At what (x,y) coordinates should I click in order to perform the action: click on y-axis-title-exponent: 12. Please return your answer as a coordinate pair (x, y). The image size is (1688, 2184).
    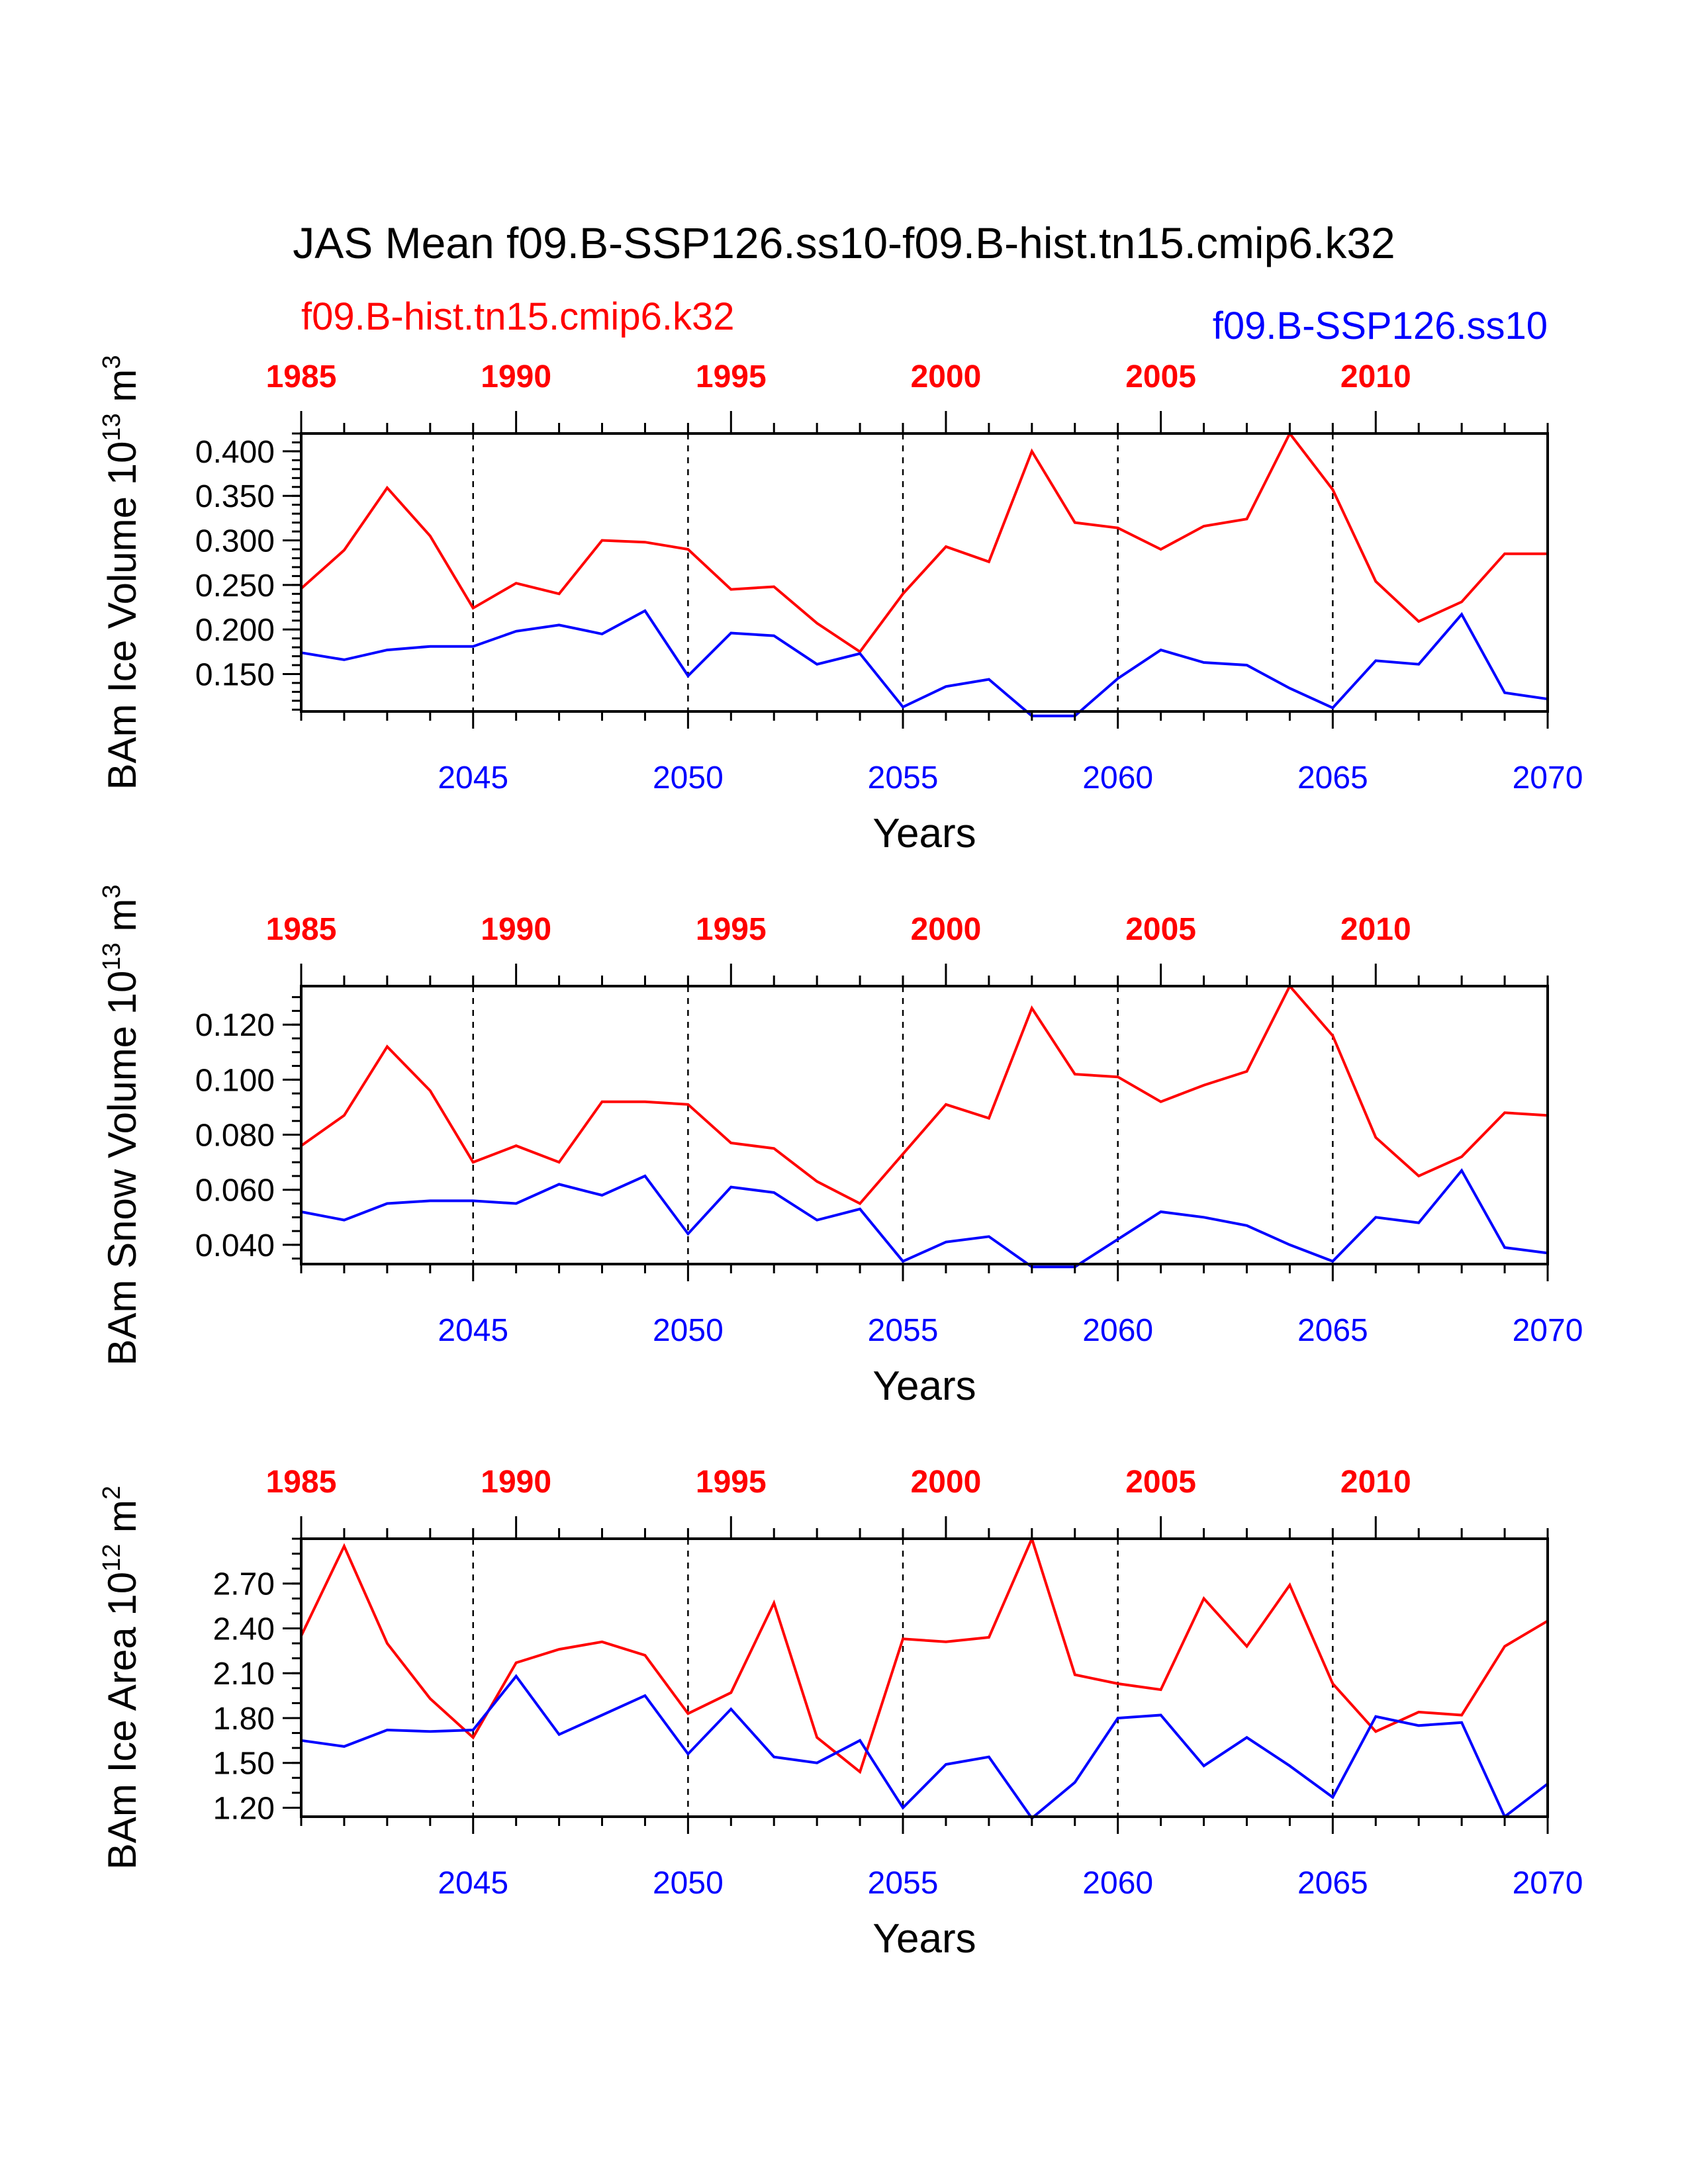
    Looking at the image, I should click on (112, 1558).